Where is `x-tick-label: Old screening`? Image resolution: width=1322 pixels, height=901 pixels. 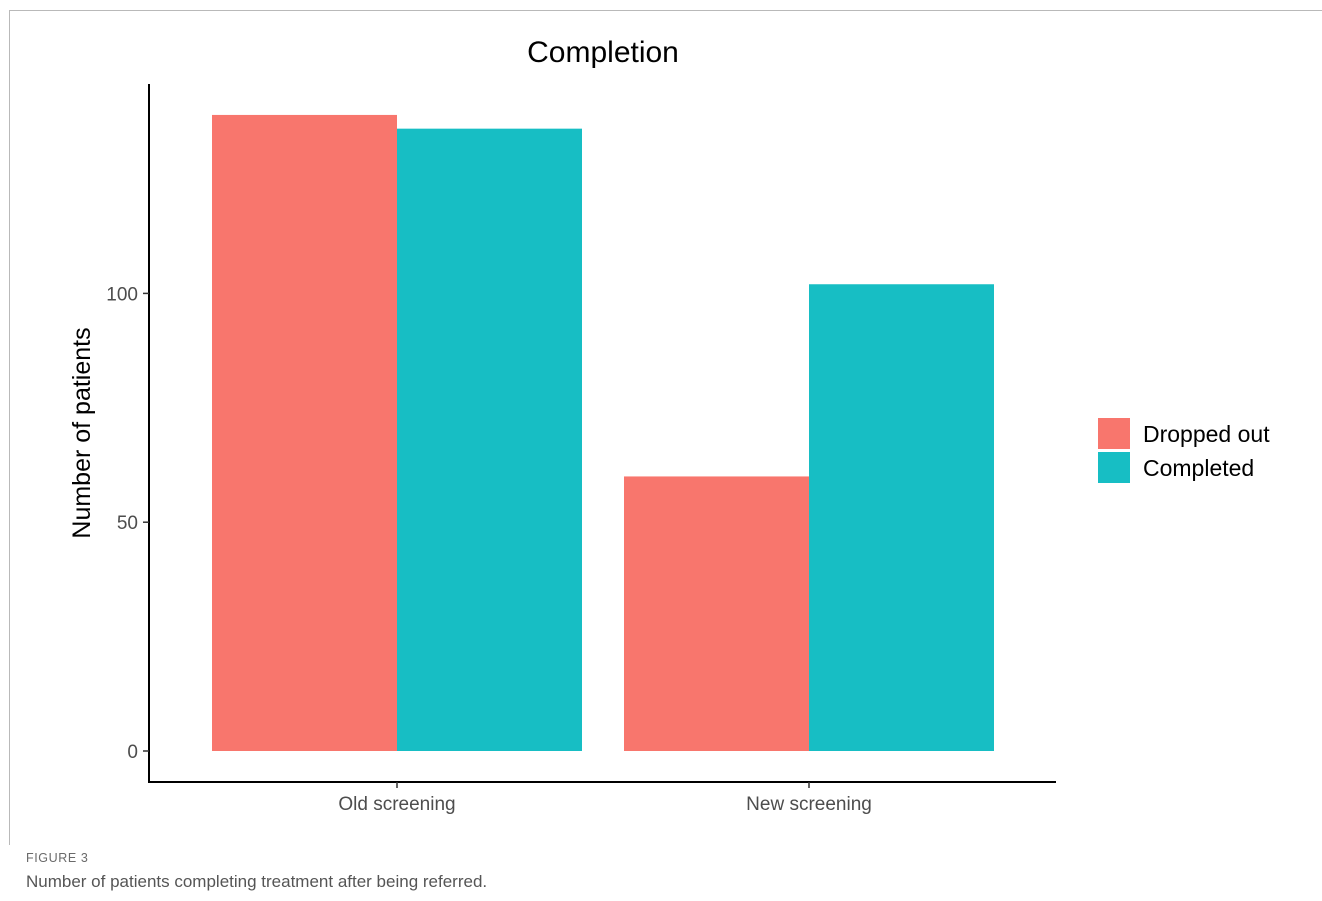
x-tick-label: Old screening is located at coordinates (396, 804).